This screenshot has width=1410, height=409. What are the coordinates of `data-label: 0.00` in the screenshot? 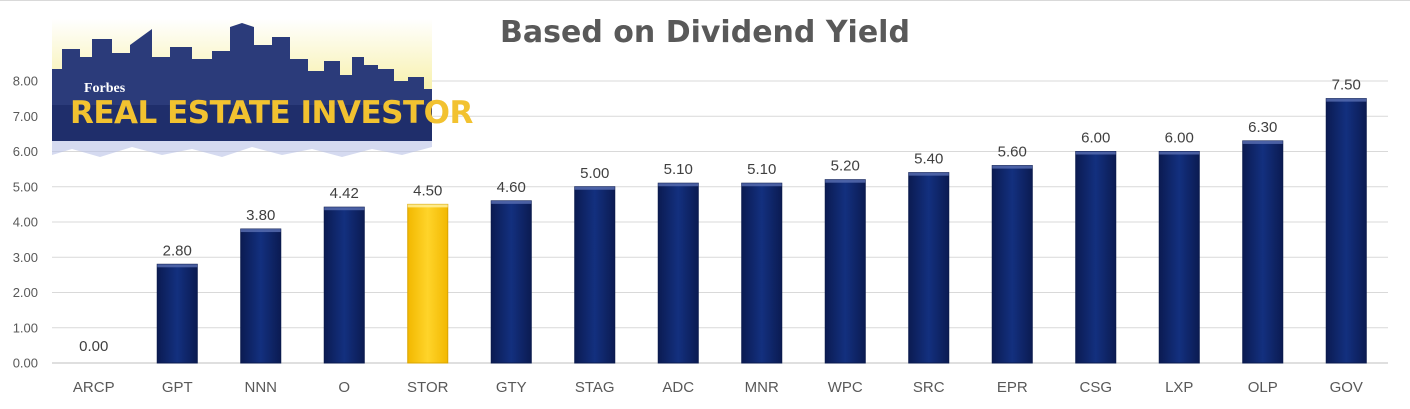 It's located at (93, 346).